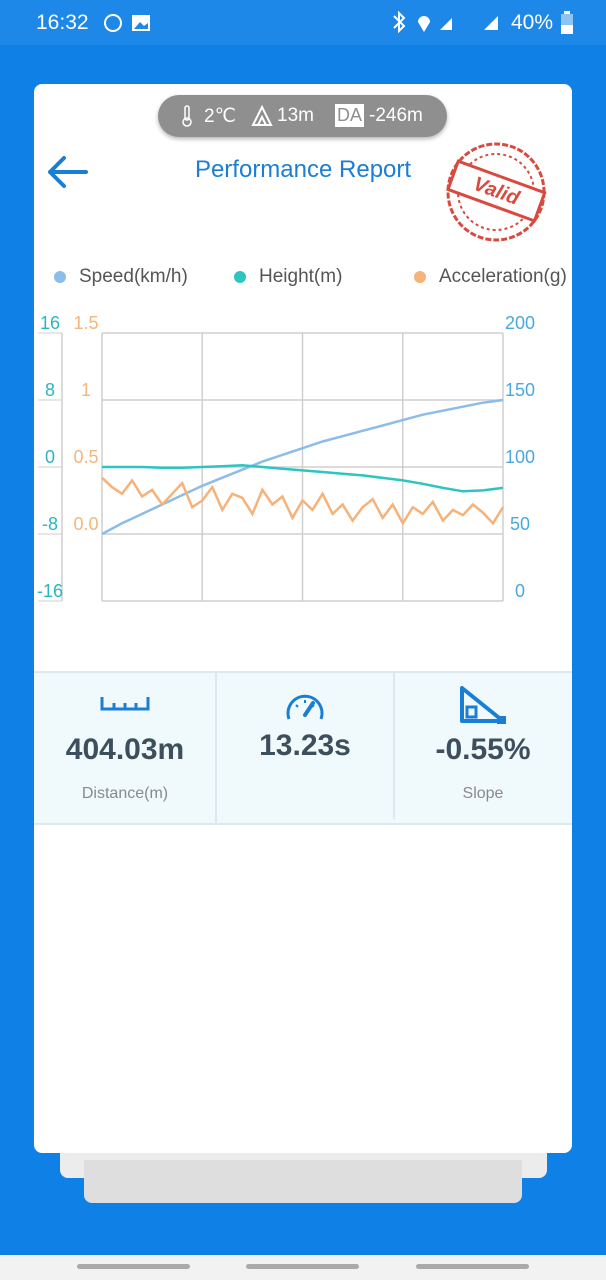 Image resolution: width=606 pixels, height=1280 pixels. Describe the element at coordinates (50, 524) in the screenshot. I see `y-tick-label: -8` at that location.